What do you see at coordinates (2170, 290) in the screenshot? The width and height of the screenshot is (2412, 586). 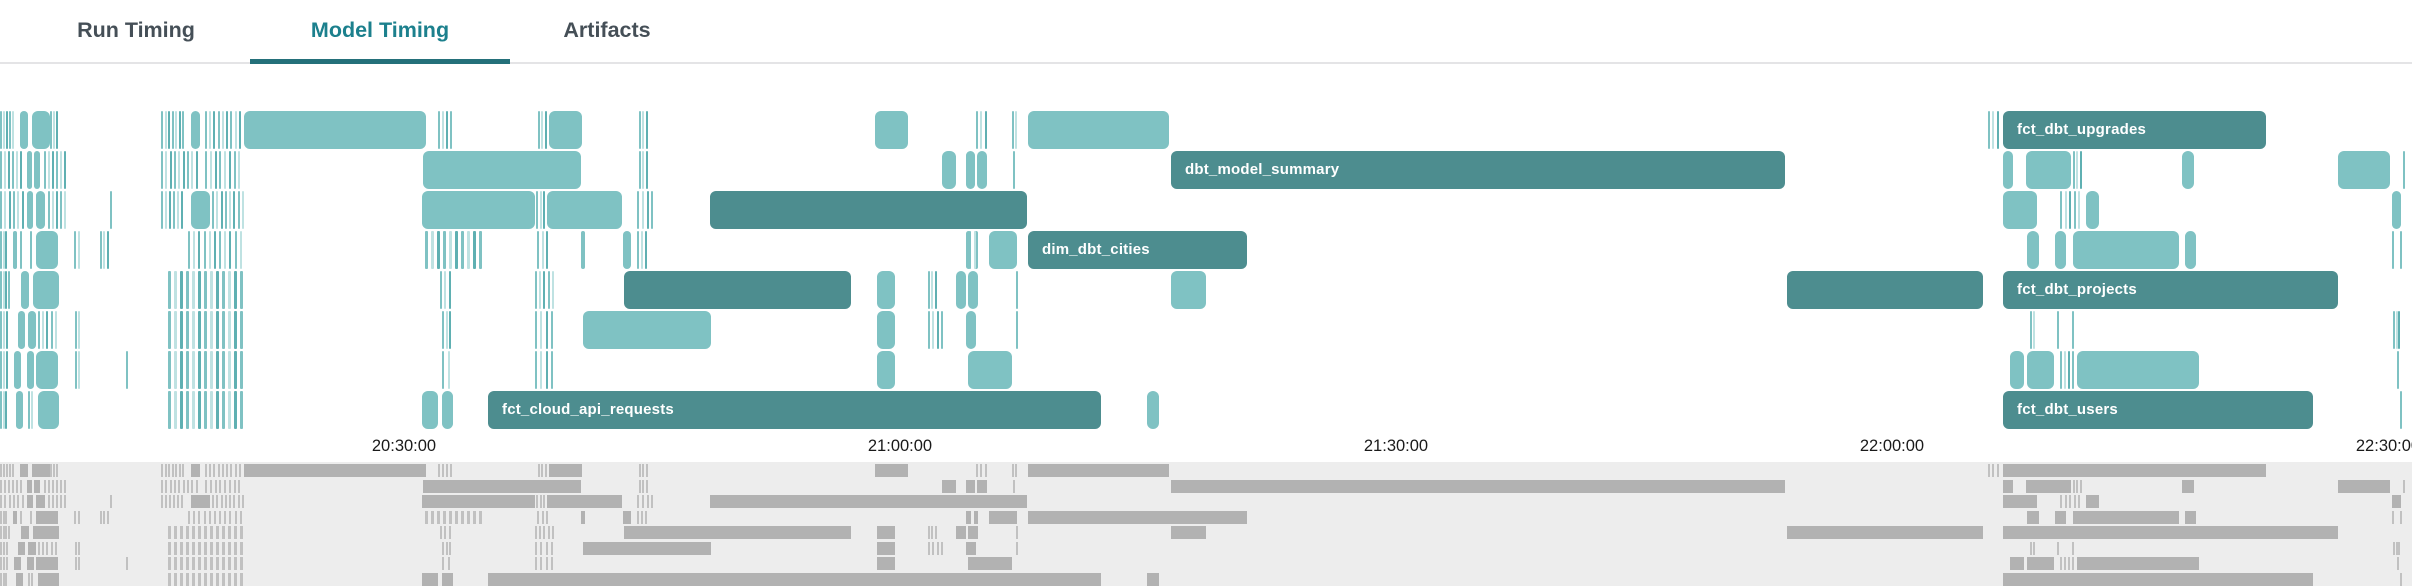 I see `gantt-bar-fct_dbt_projects: fct_dbt_projects` at bounding box center [2170, 290].